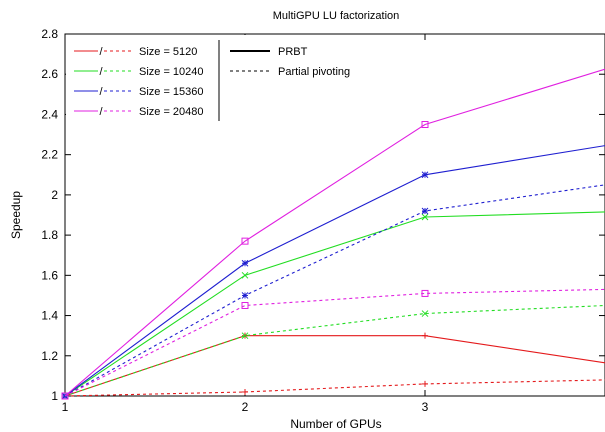  Describe the element at coordinates (49, 114) in the screenshot. I see `y-tick-label: 2.4` at that location.